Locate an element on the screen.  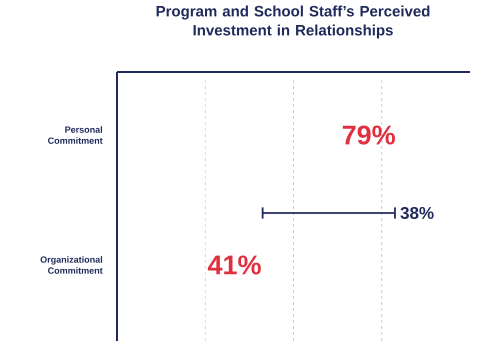
category-label: Organizational Commitment is located at coordinates (71, 265).